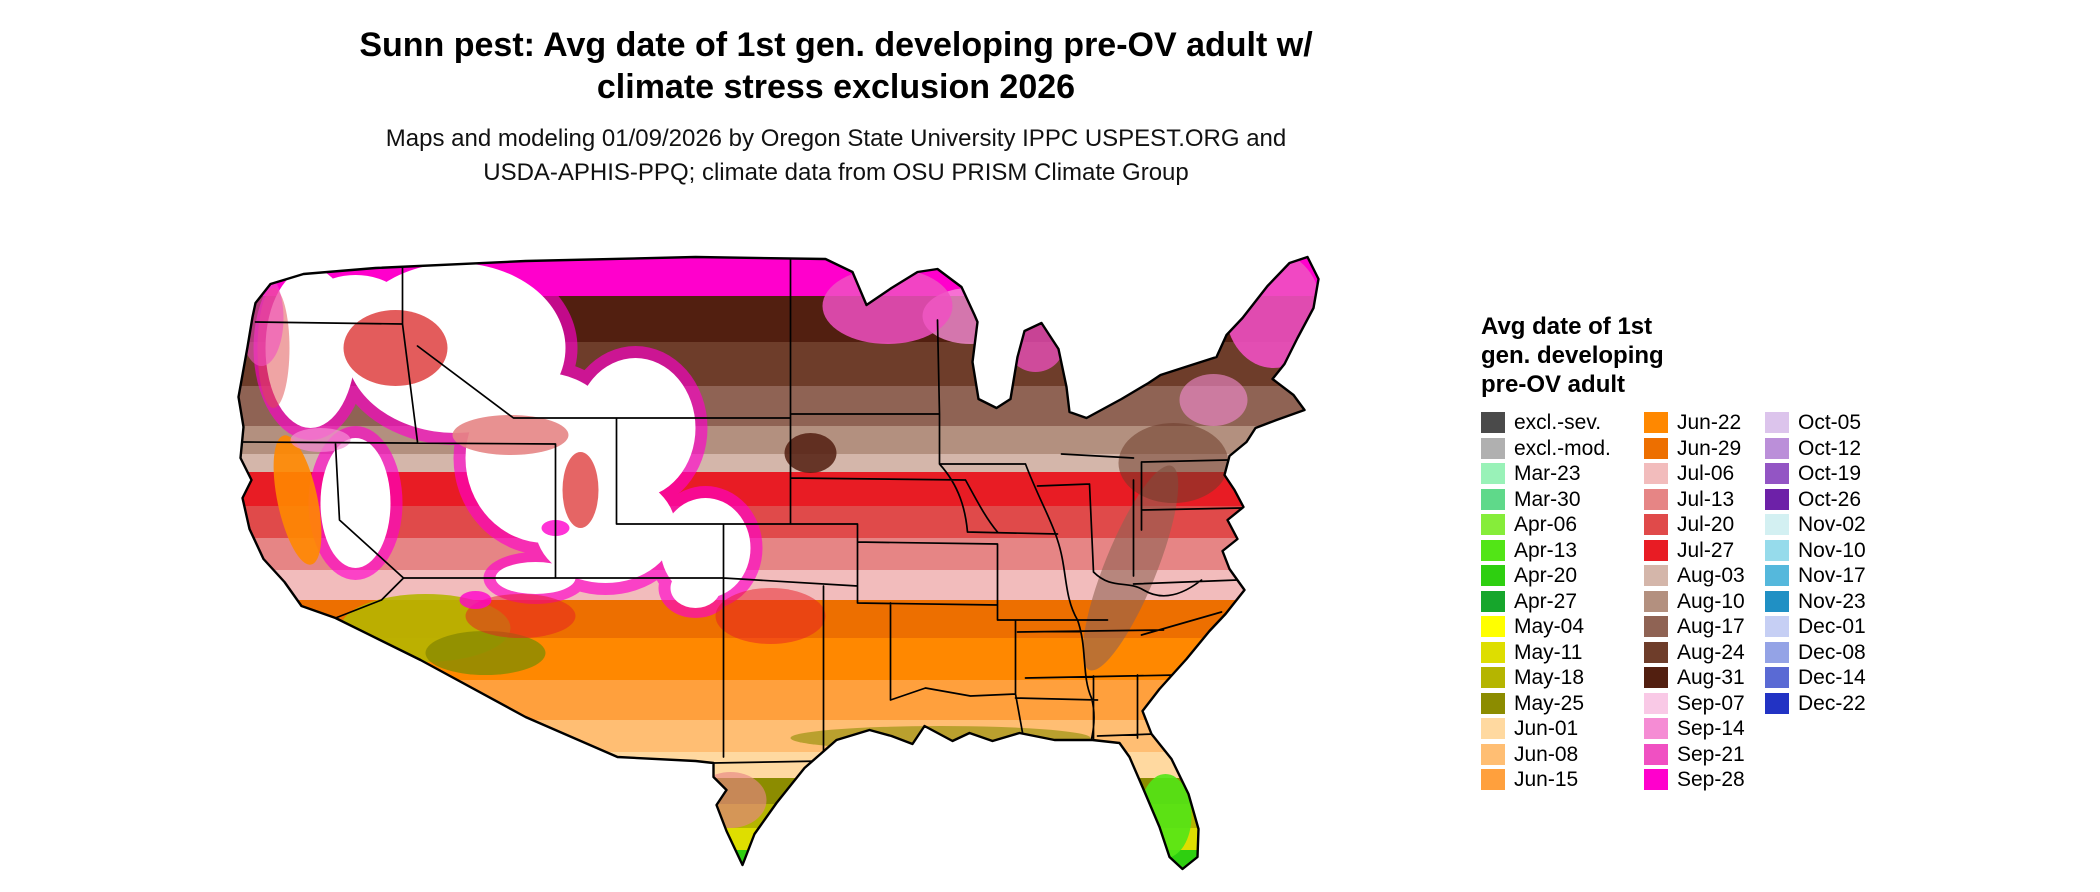  What do you see at coordinates (1549, 703) in the screenshot?
I see `legend-label: May-25` at bounding box center [1549, 703].